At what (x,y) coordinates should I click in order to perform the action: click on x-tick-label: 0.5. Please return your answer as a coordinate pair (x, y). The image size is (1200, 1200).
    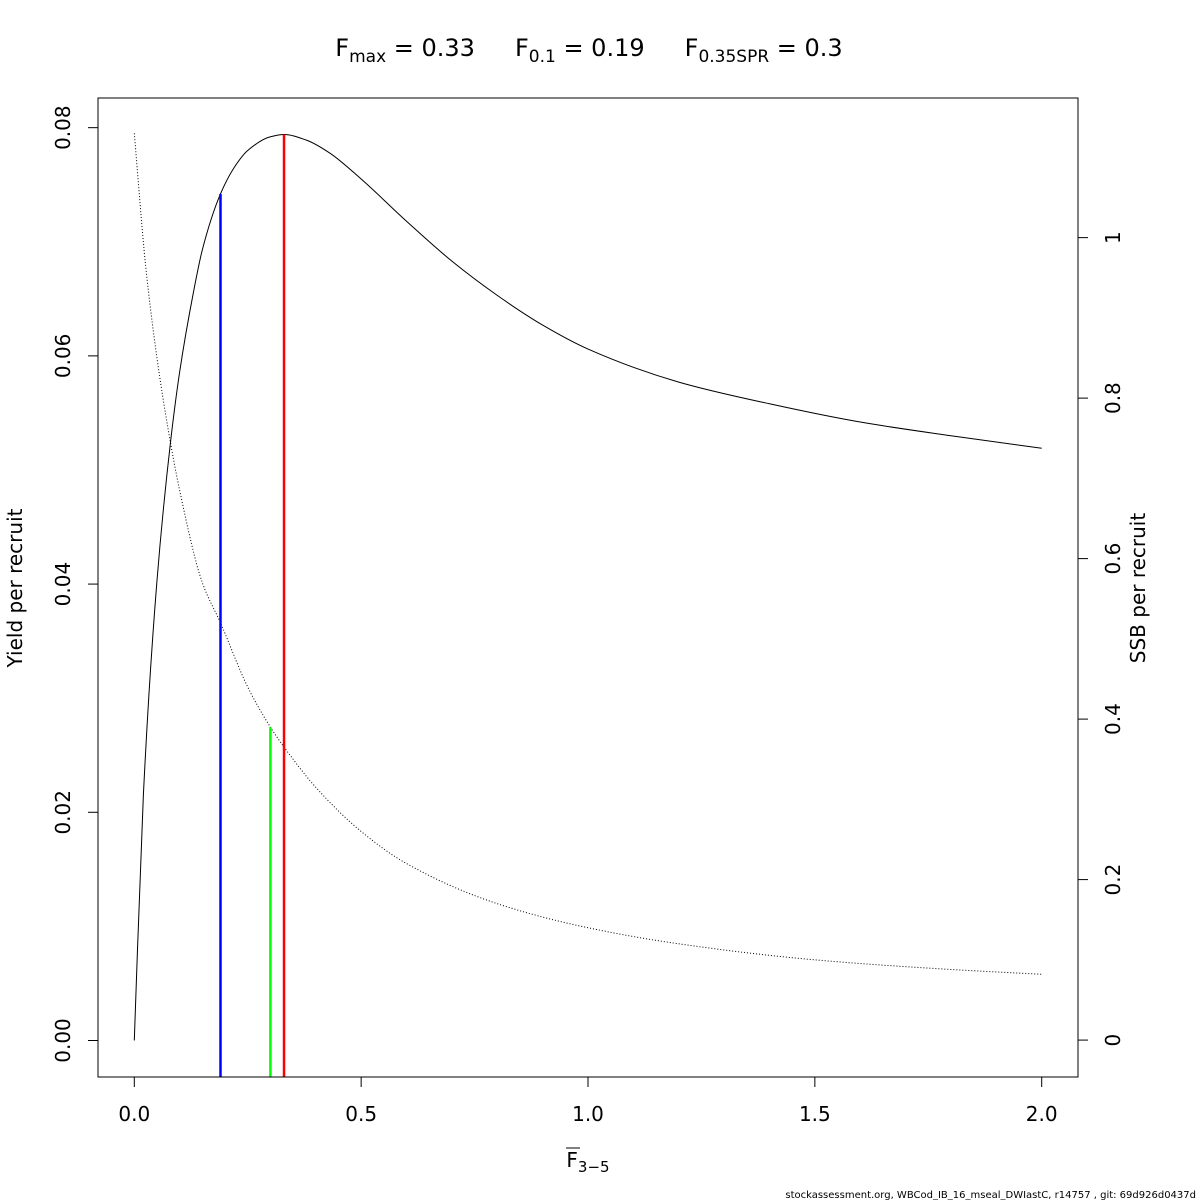
    Looking at the image, I should click on (361, 1114).